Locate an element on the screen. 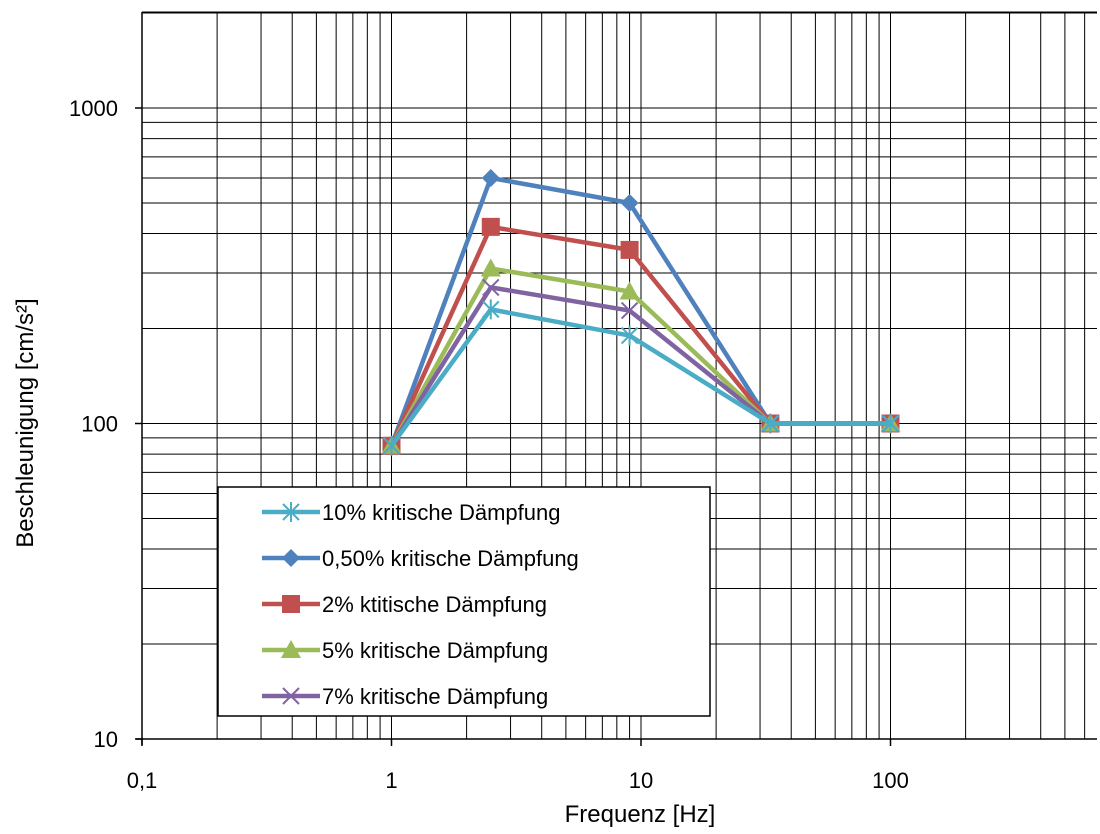 The image size is (1100, 834). legend-label: 10% kritische Dämpfung is located at coordinates (441, 512).